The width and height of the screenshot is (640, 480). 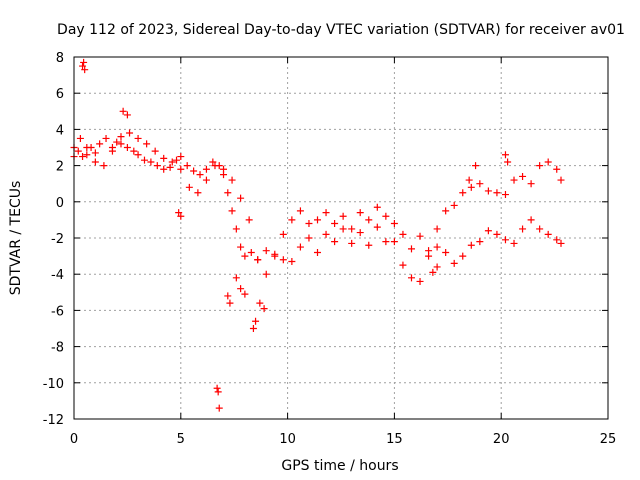 I want to click on y-tick-label: -2, so click(x=57, y=239).